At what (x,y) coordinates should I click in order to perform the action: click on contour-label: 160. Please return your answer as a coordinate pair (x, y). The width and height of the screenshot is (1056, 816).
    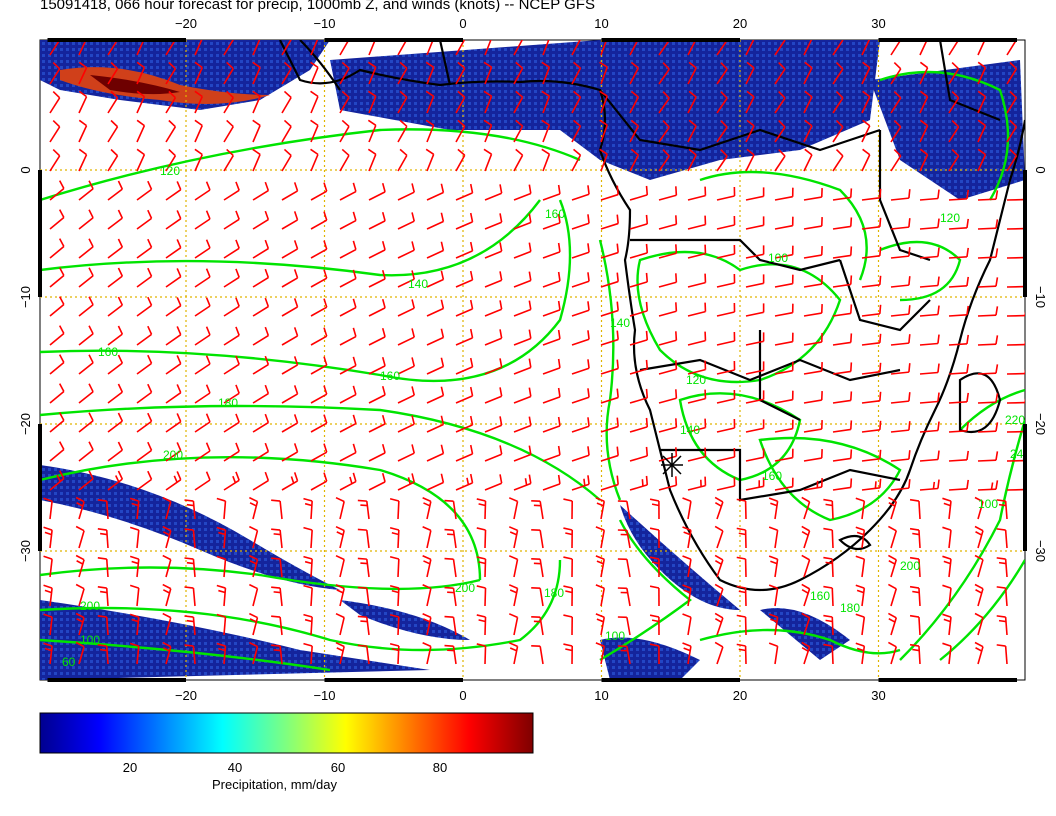
    Looking at the image, I should click on (108, 352).